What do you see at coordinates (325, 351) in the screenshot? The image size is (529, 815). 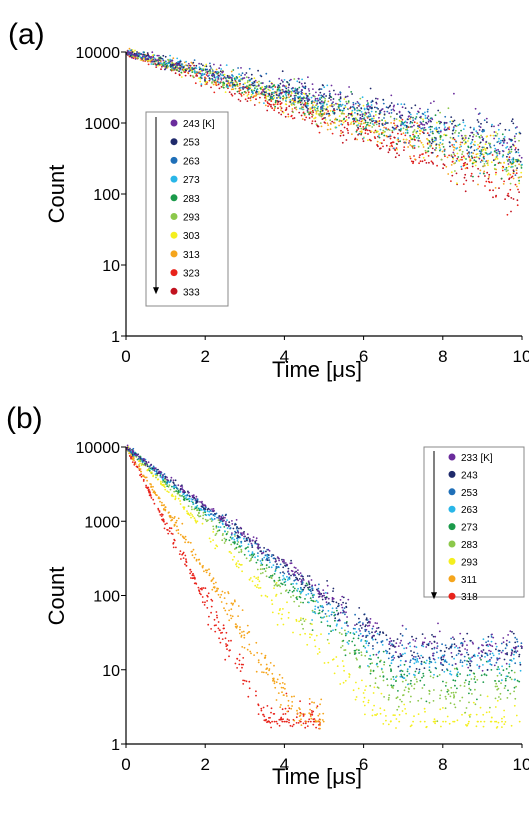 I see `panel-a-x-ticks: 0 2 4 6 8 10` at bounding box center [325, 351].